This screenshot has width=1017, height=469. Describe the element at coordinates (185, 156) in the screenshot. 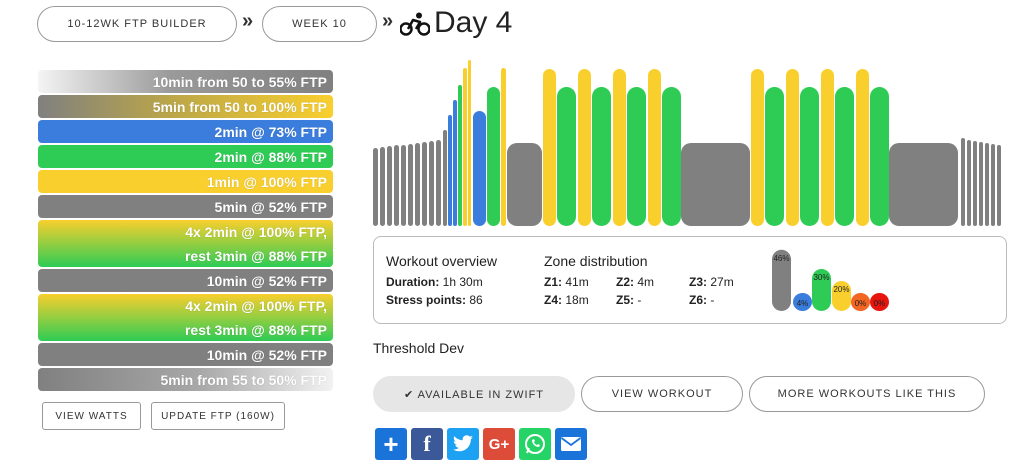

I see `workout-step: 2min @ 88% FTP` at that location.